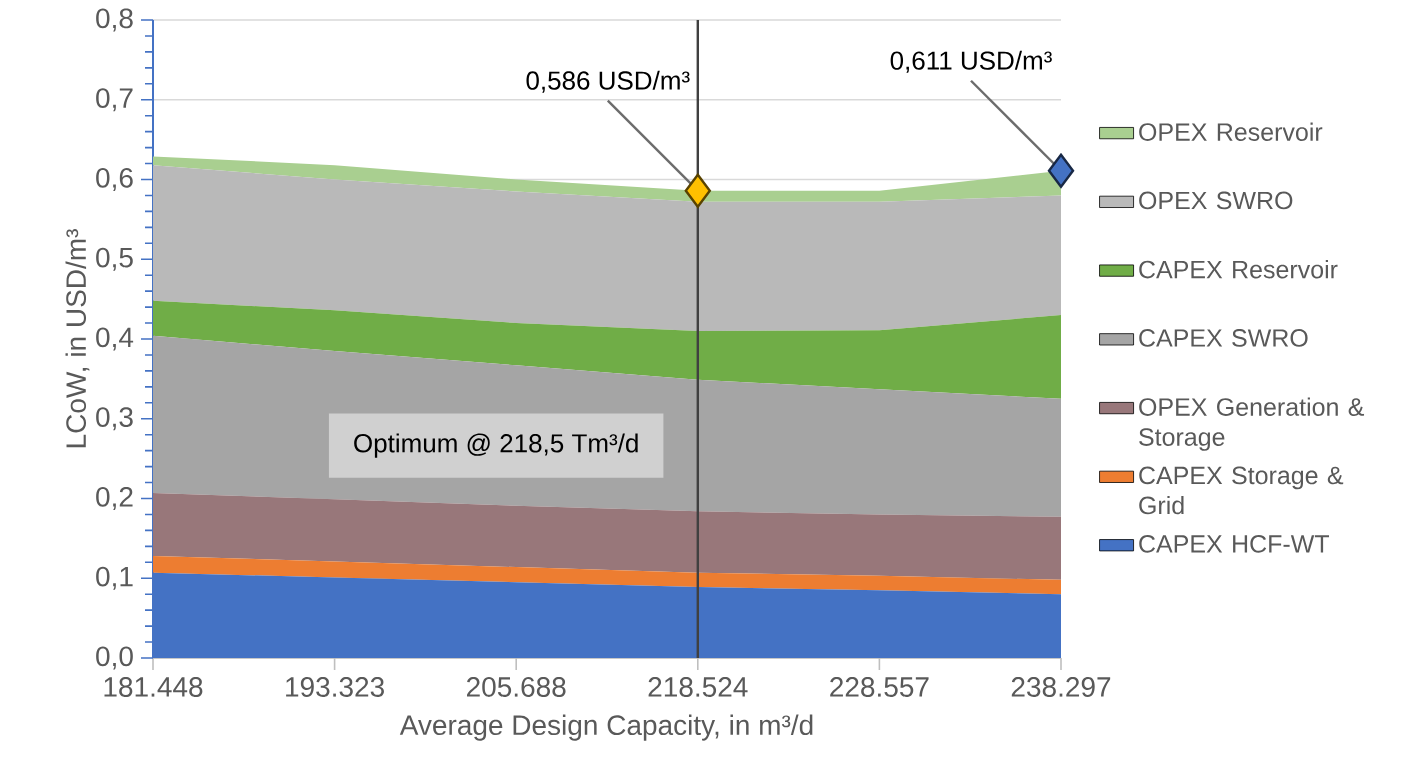 This screenshot has height=778, width=1411. Describe the element at coordinates (114, 498) in the screenshot. I see `y-tick-label: 0,2` at that location.